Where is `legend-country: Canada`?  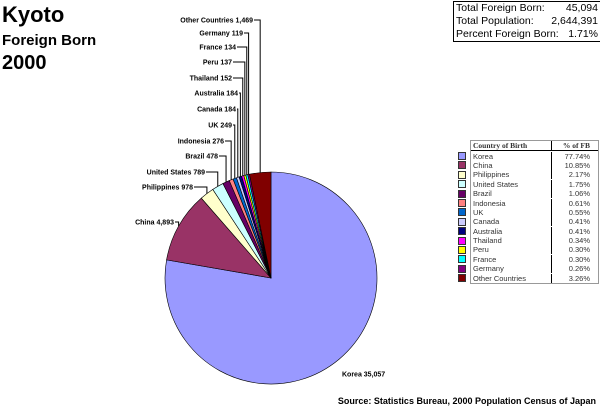 legend-country: Canada is located at coordinates (511, 222).